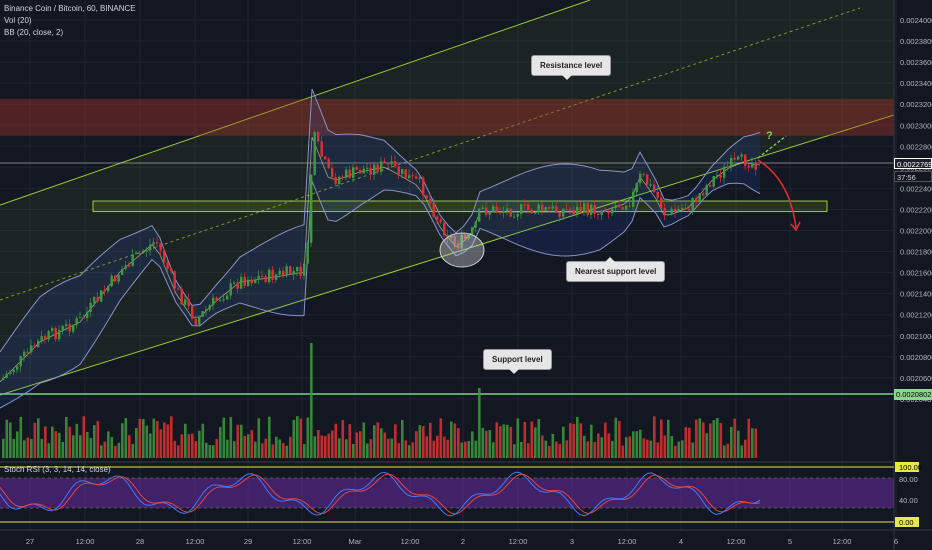  What do you see at coordinates (908, 500) in the screenshot?
I see `stoch-axis-tick: 40.00` at bounding box center [908, 500].